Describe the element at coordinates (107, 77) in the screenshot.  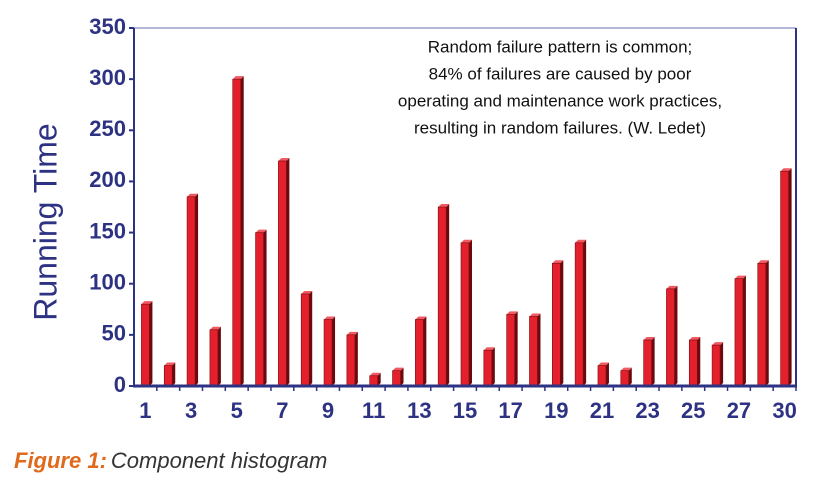
I see `y-tick-label: 300` at that location.